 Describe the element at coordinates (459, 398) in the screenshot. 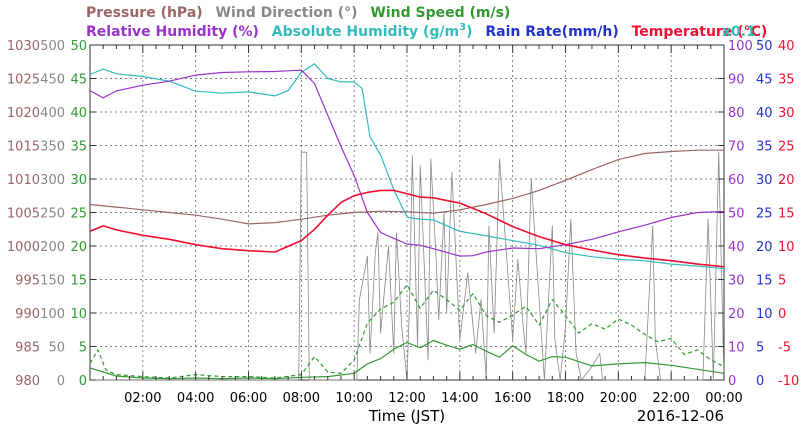

I see `x-tick-label: 14:00` at that location.